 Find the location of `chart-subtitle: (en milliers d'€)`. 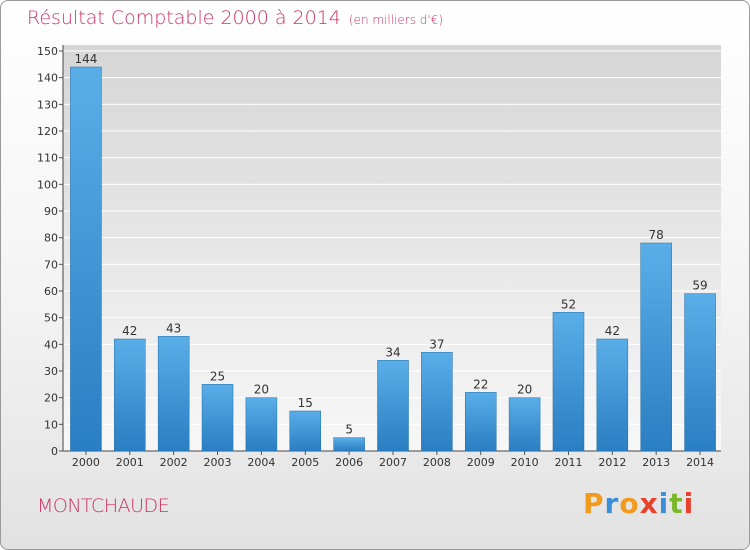

chart-subtitle: (en milliers d'€) is located at coordinates (396, 20).